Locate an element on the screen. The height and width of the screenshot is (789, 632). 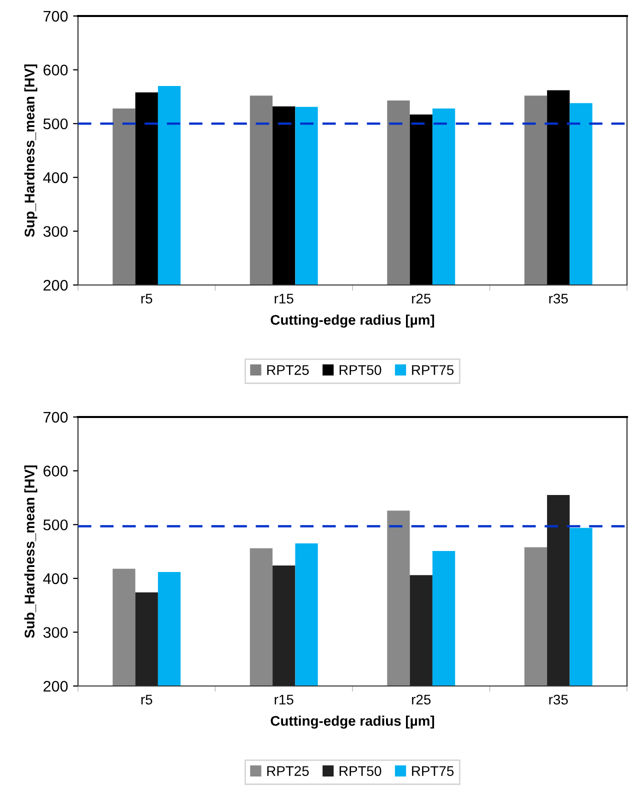
y-axis-title: Sub_Hardness_mean [HV] is located at coordinates (31, 551).